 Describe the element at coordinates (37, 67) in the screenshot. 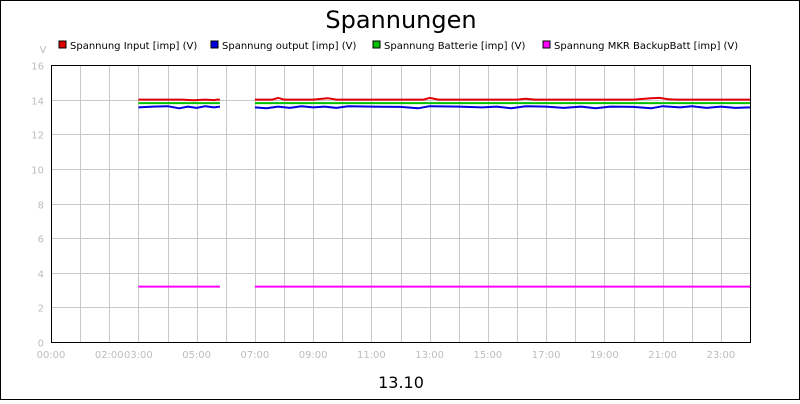

I see `y-tick-label: 16` at that location.